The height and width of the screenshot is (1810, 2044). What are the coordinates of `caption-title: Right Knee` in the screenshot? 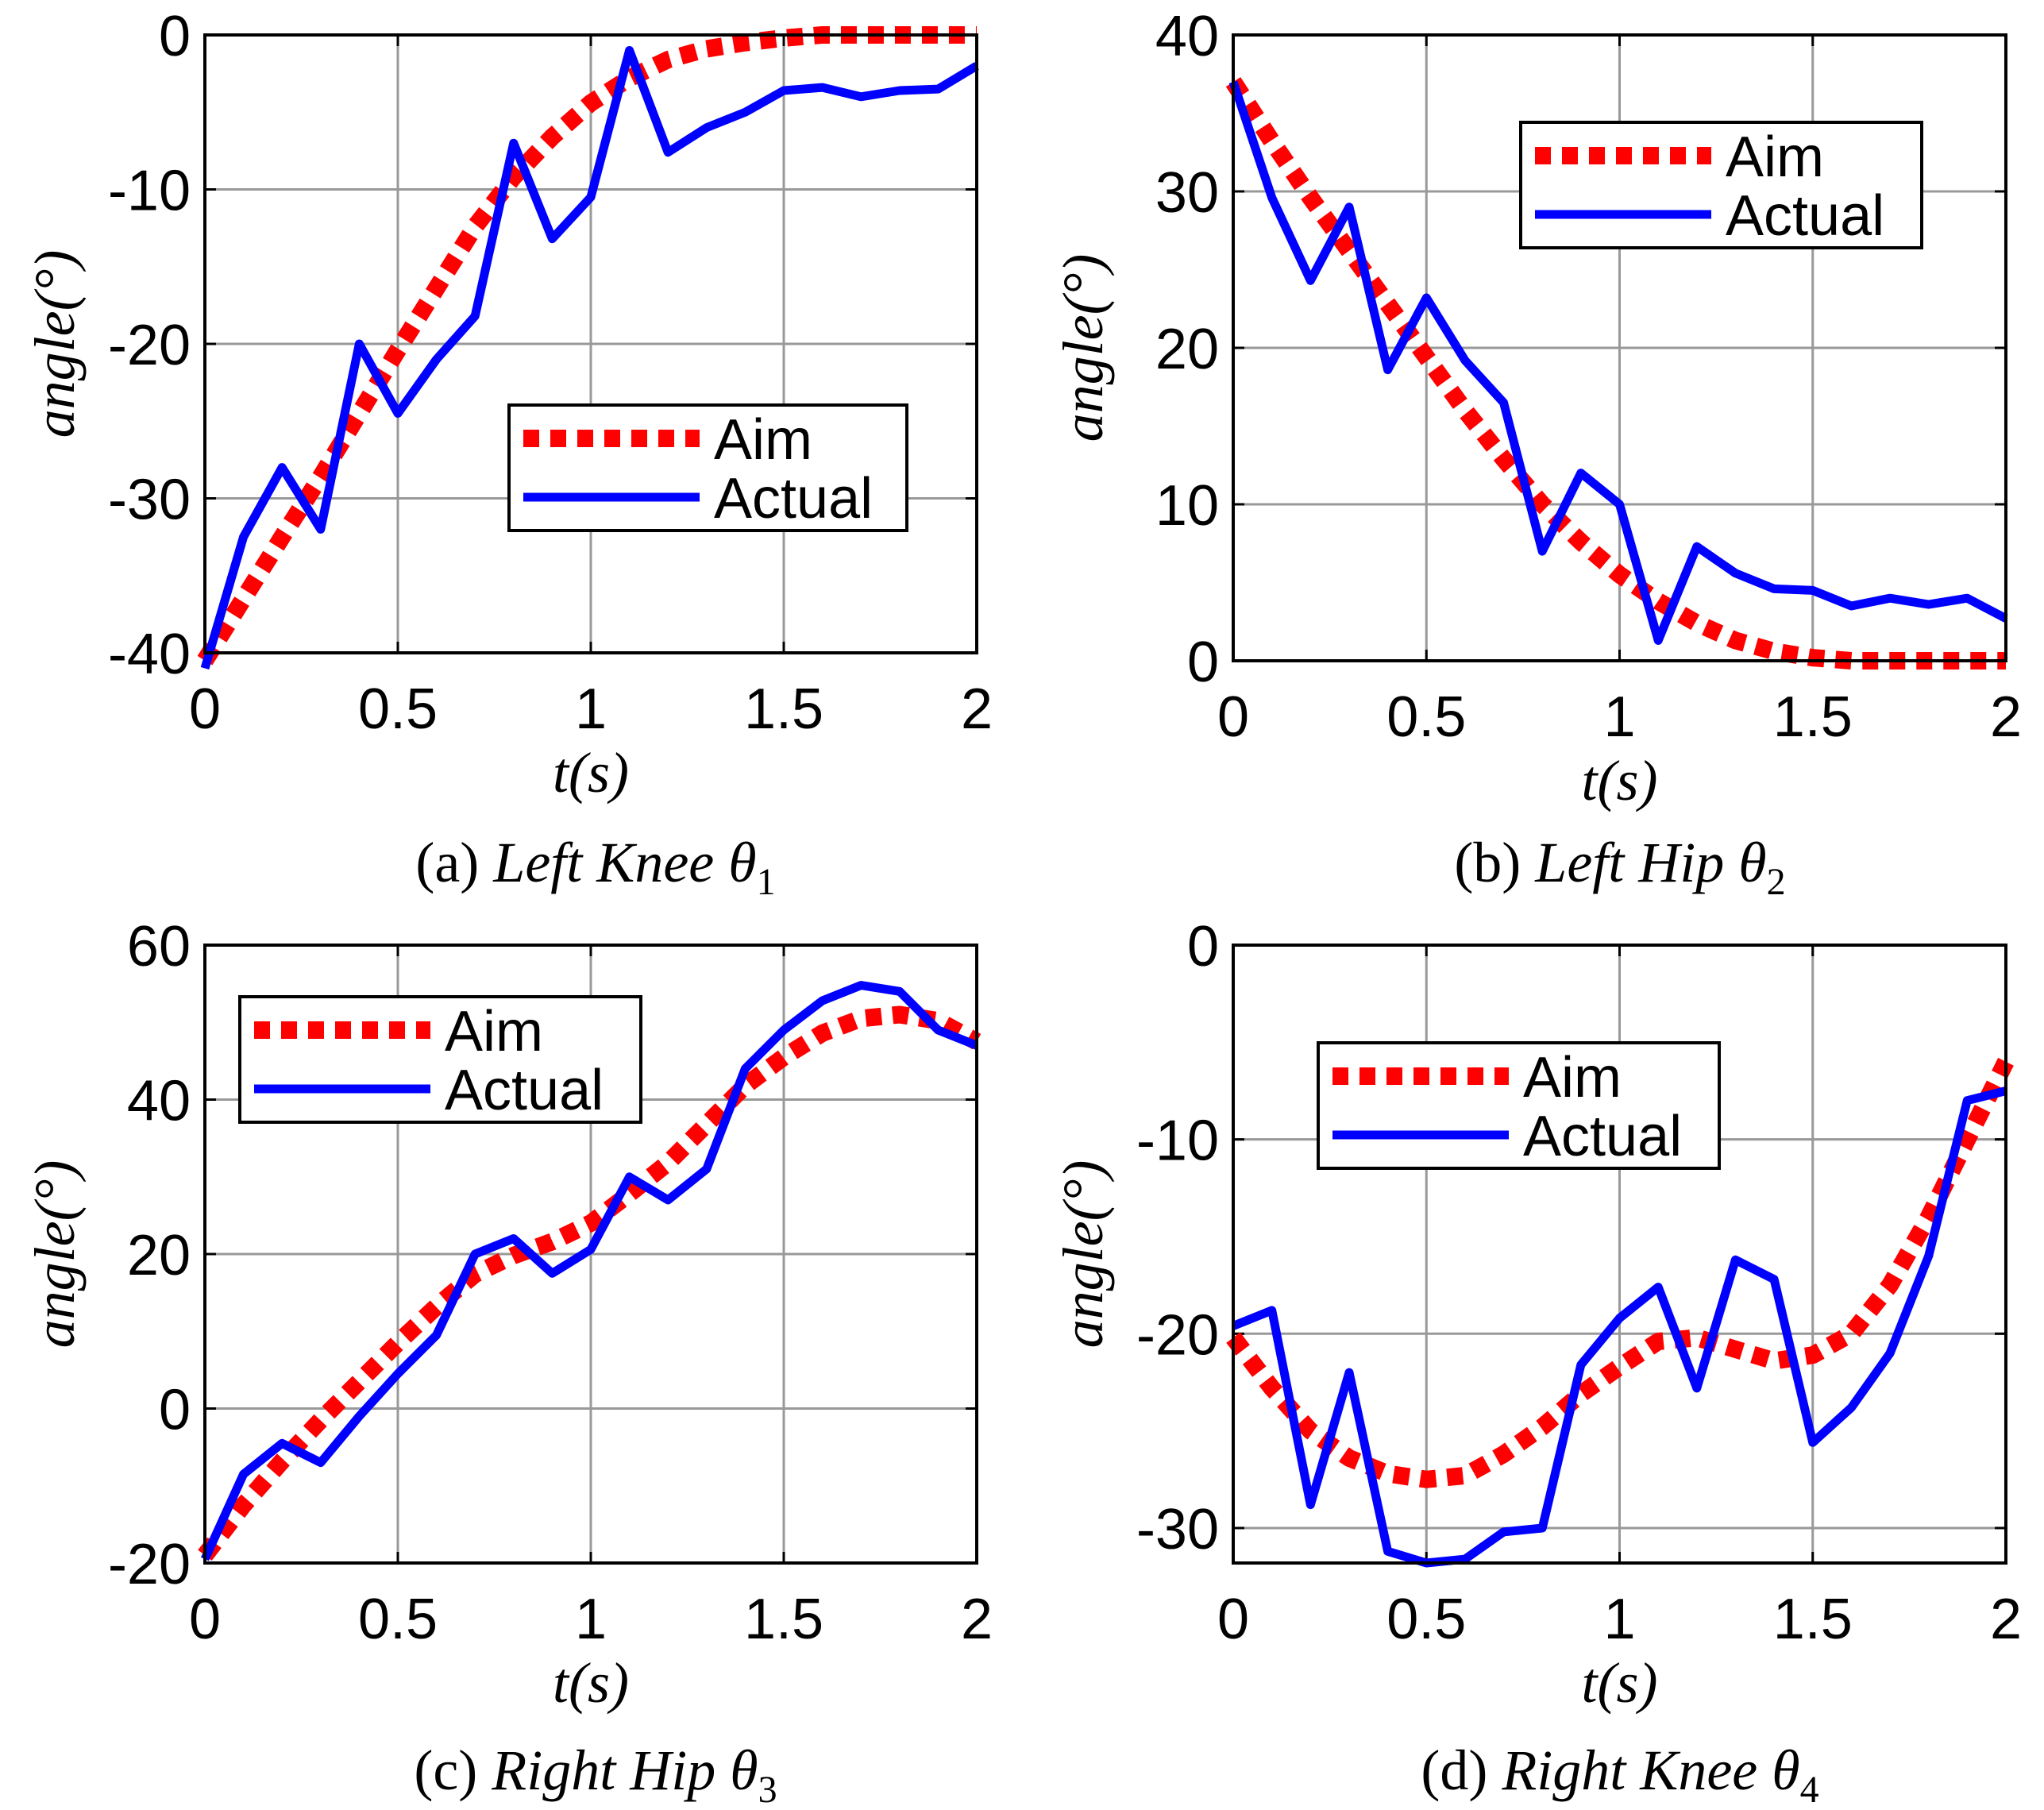 It's located at (1636, 1770).